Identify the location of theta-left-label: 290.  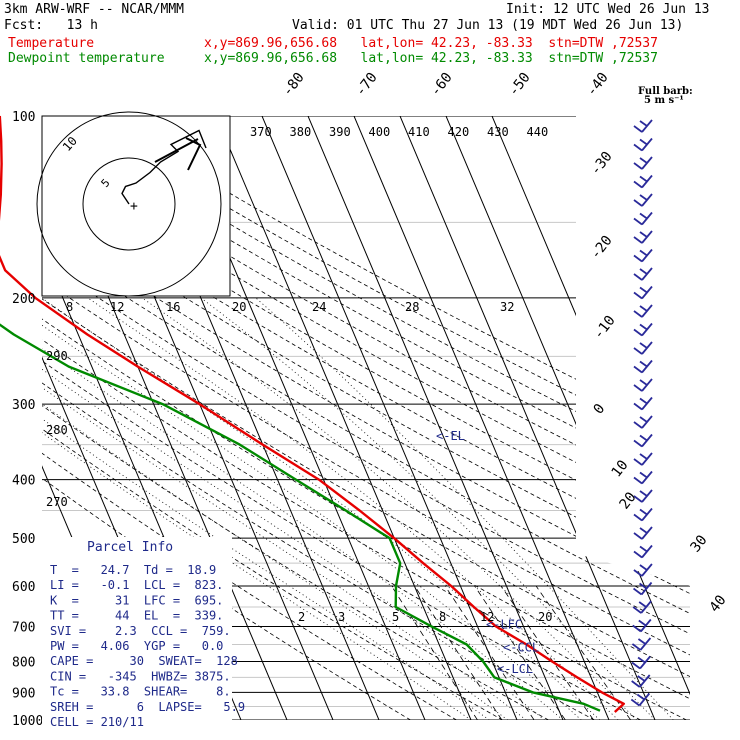
(57, 356).